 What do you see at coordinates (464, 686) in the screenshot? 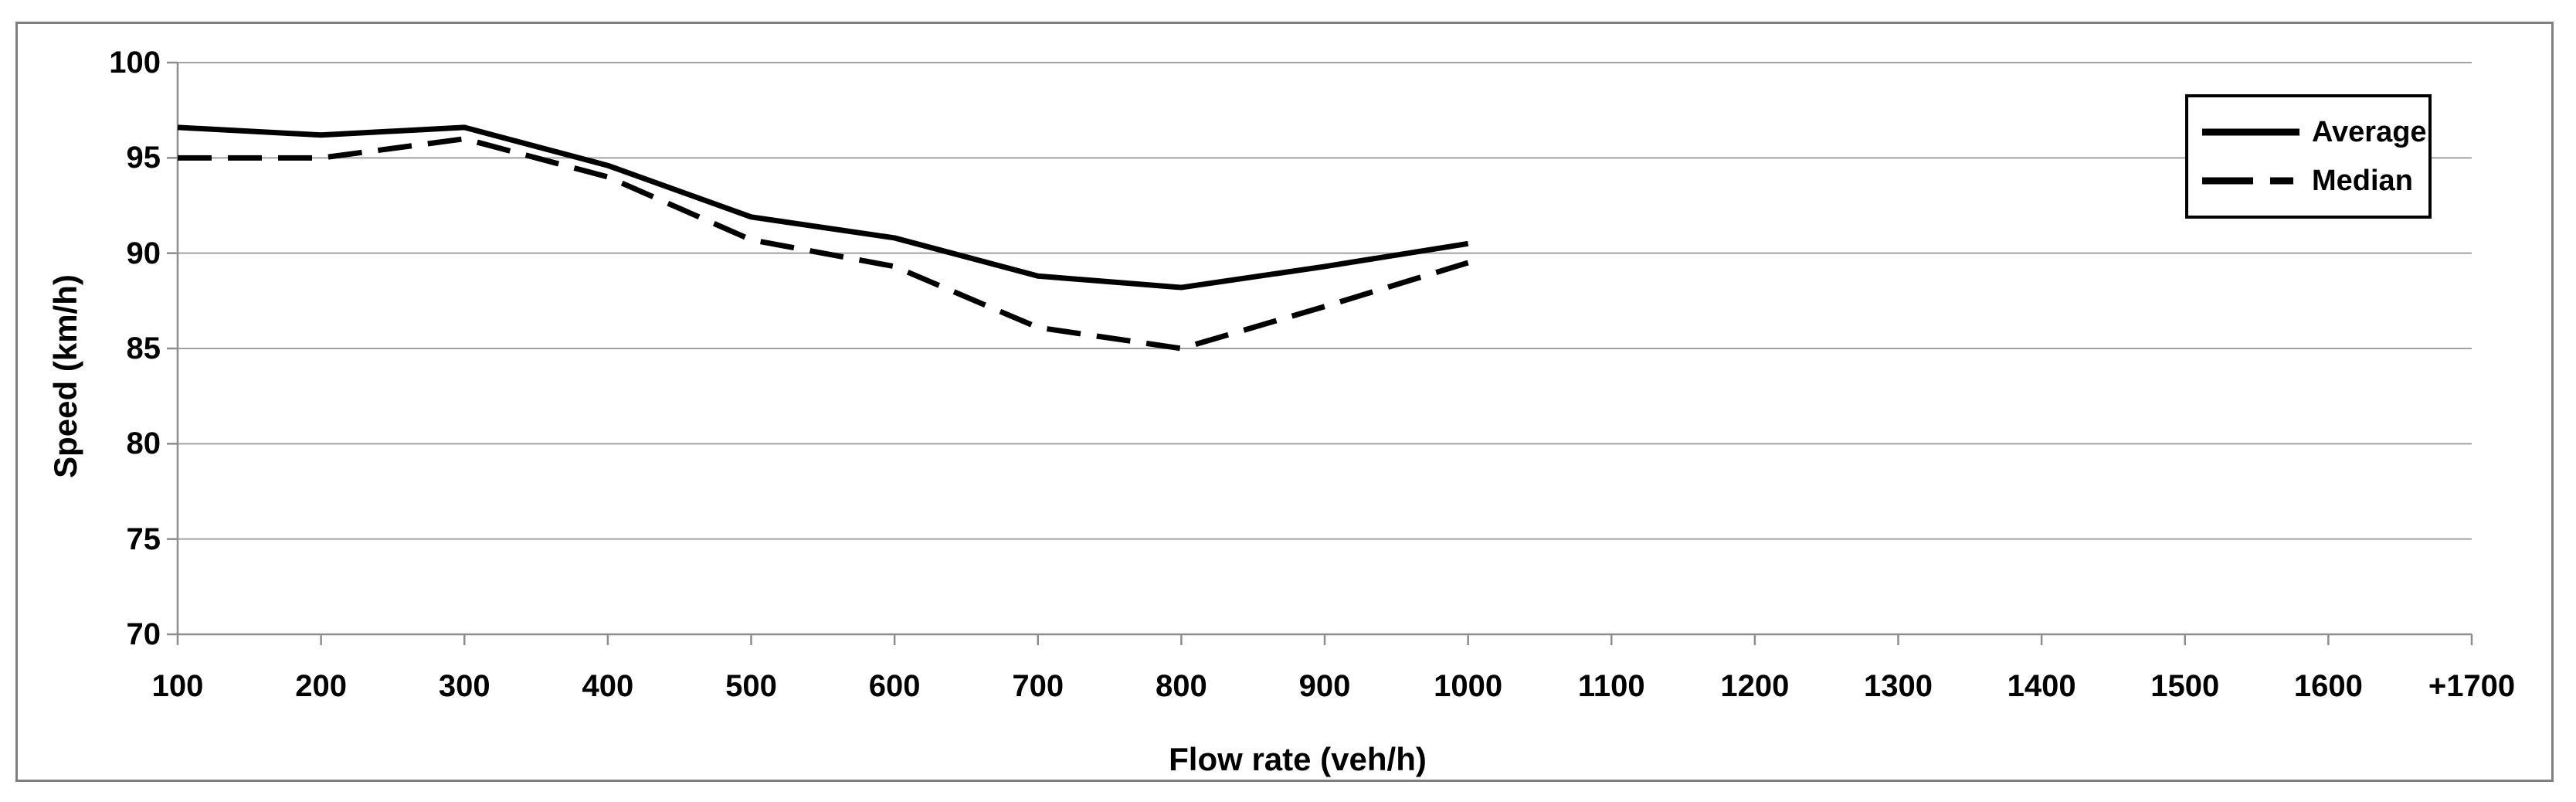
I see `x-tick-label-300: 300` at bounding box center [464, 686].